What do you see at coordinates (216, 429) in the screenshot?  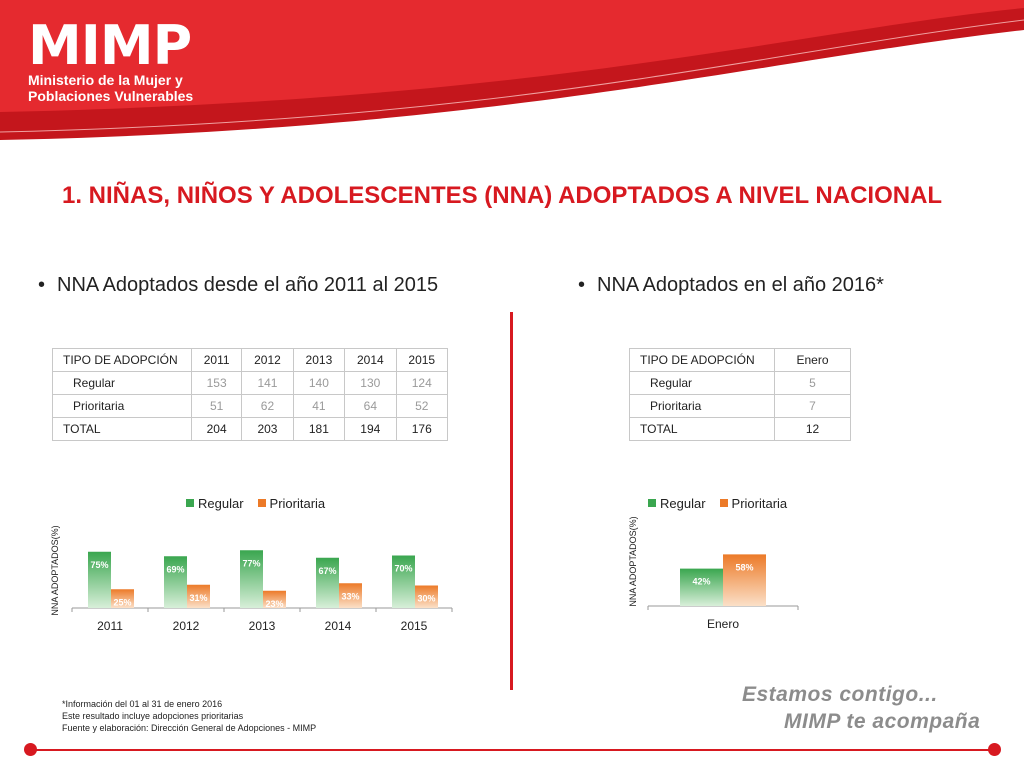 I see `table-cell: 204` at bounding box center [216, 429].